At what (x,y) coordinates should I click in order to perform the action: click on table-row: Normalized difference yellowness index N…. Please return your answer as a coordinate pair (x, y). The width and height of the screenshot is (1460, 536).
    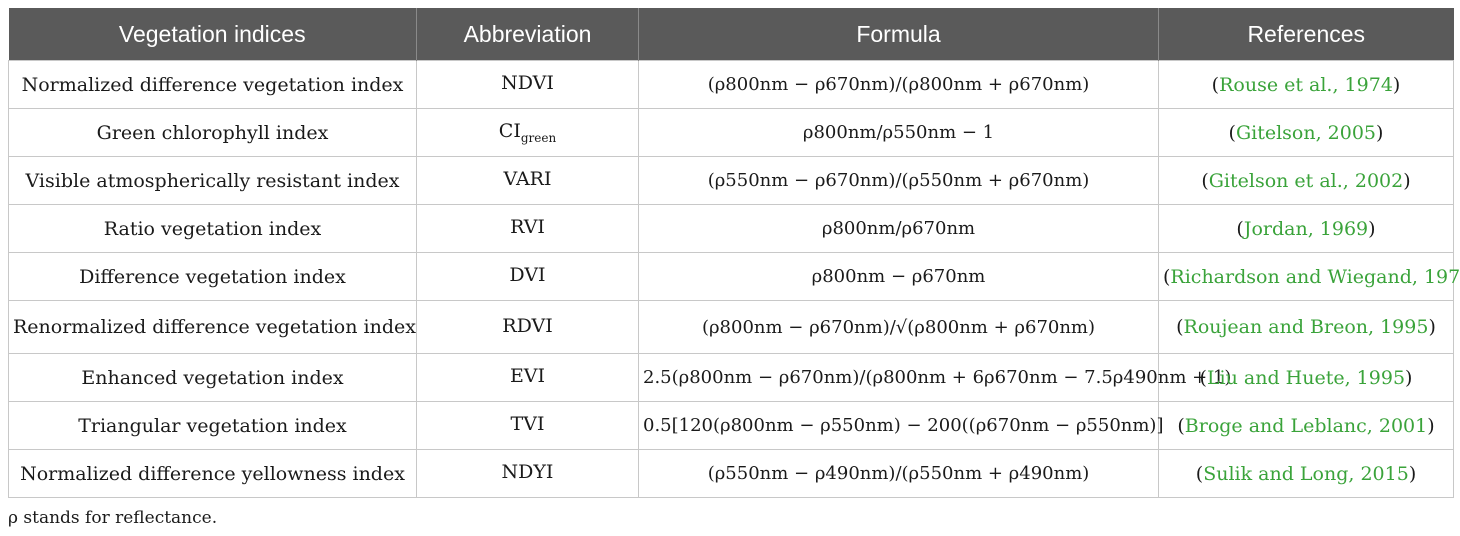
    Looking at the image, I should click on (731, 473).